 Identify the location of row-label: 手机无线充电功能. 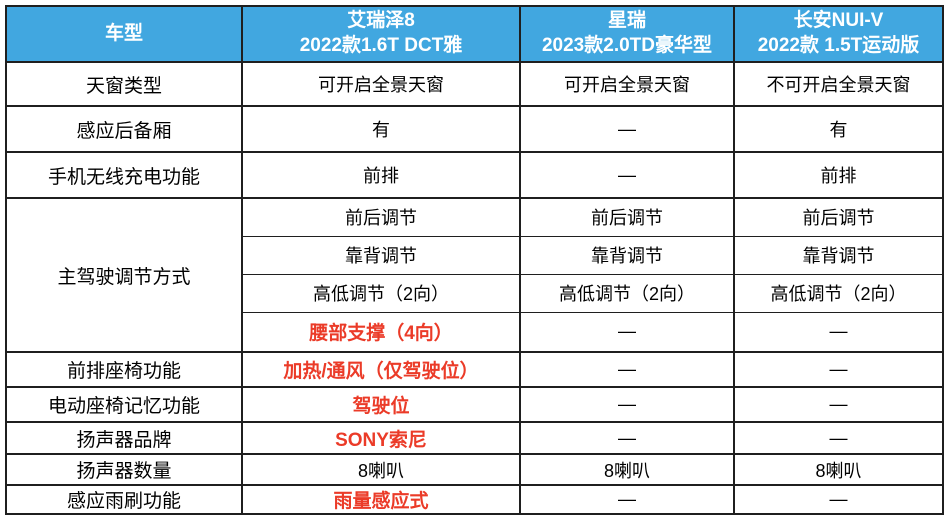
(124, 175).